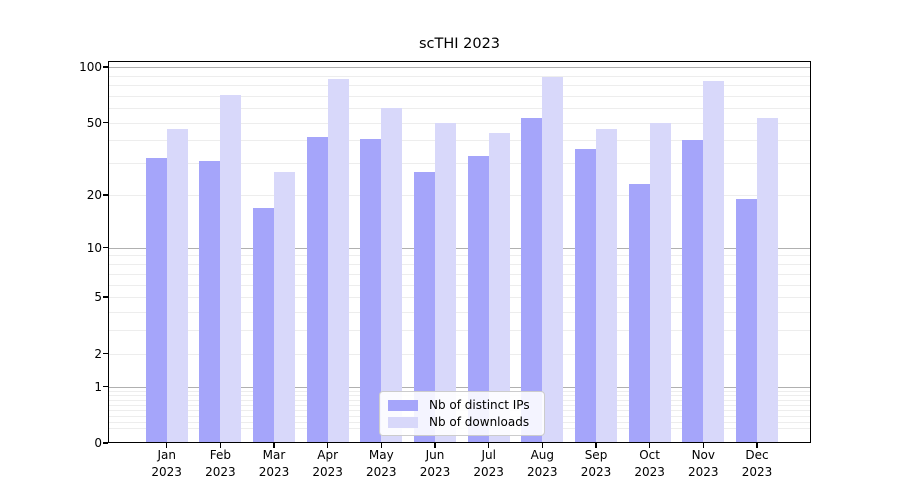 The height and width of the screenshot is (500, 900). I want to click on x-tick-label-aug-2023: Aug 2023, so click(542, 463).